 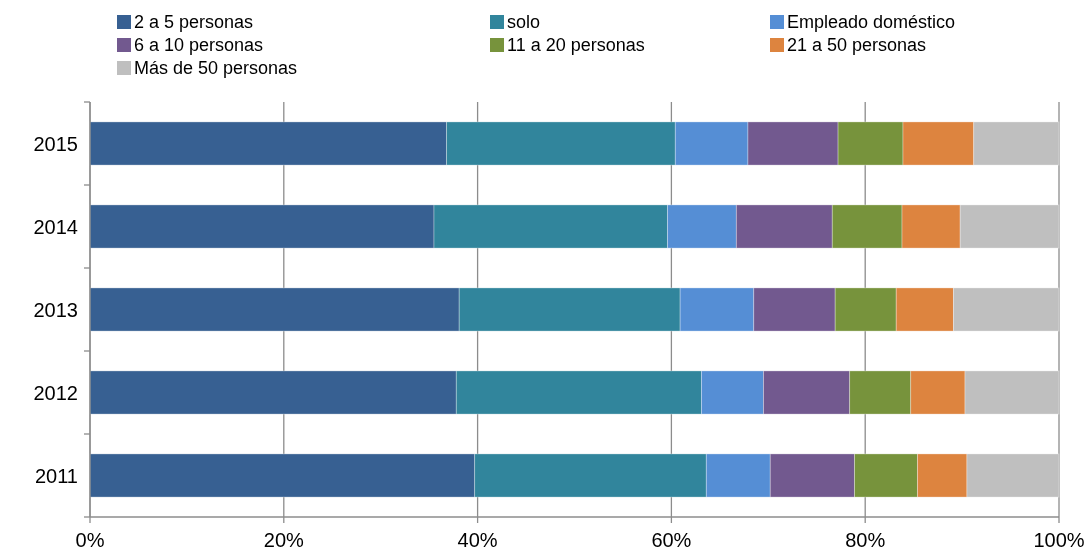 I want to click on y-tick-label: 2015, so click(x=55, y=143).